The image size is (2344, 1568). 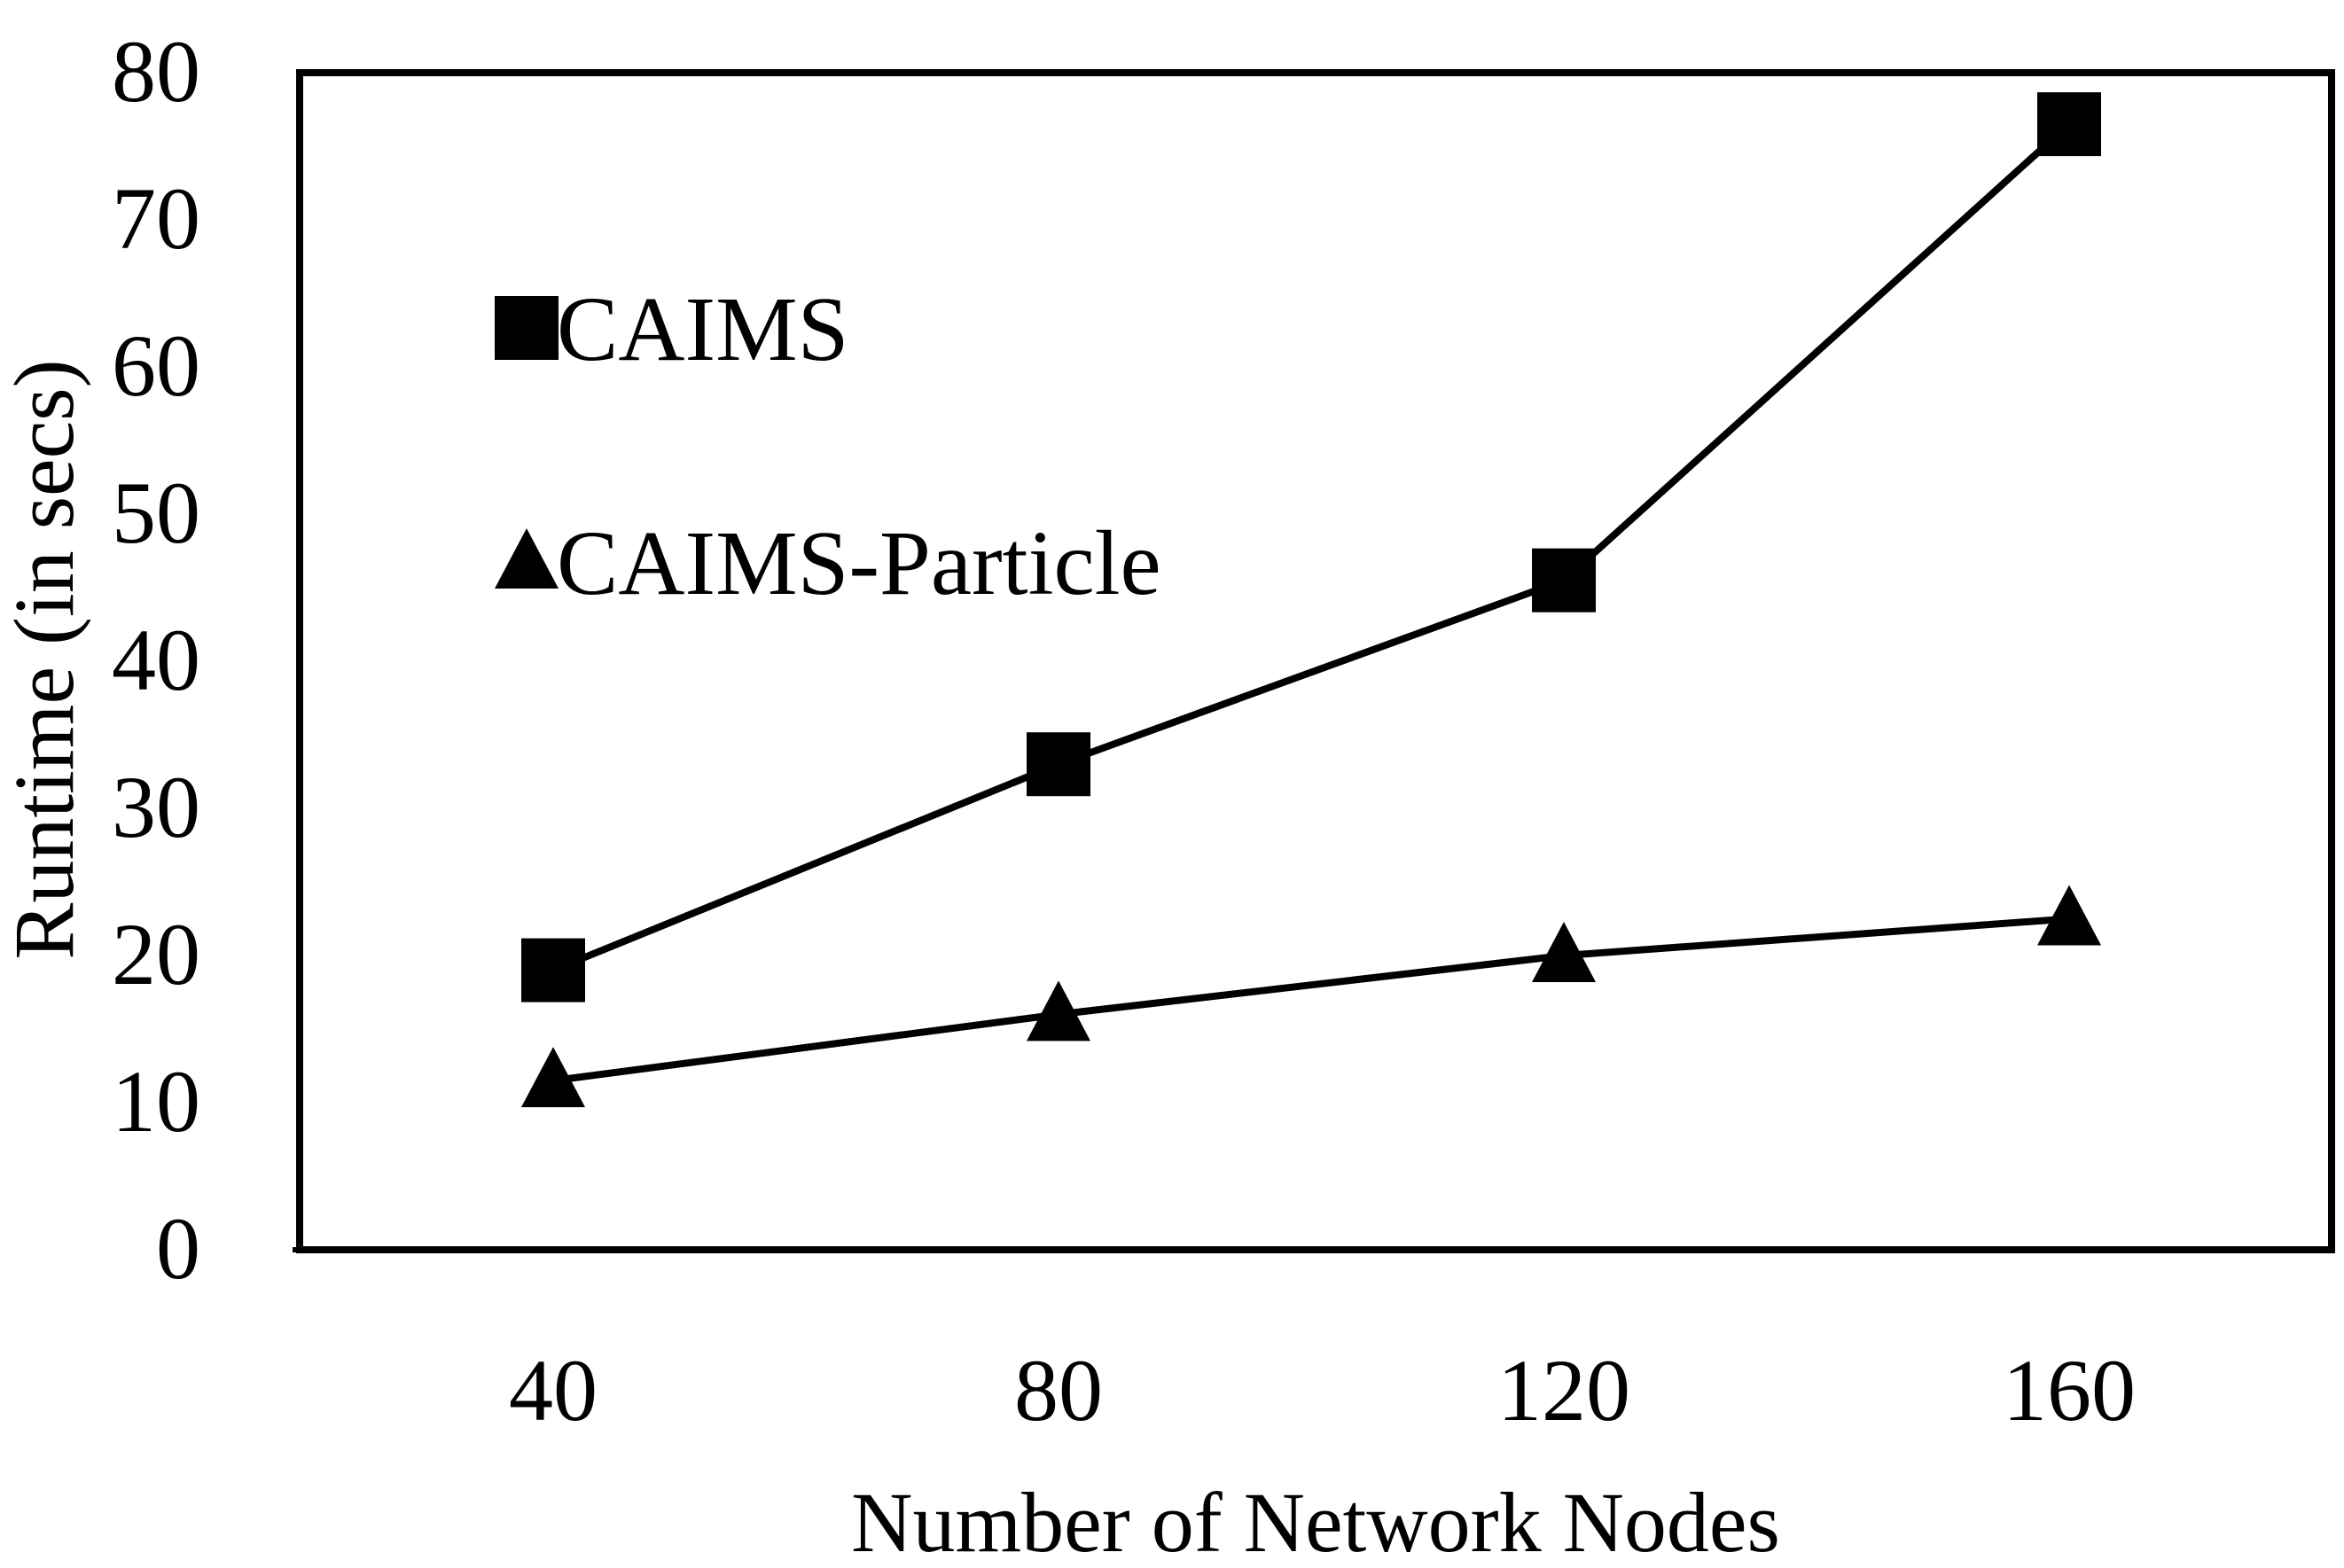 I want to click on y-tick-label-60: 60, so click(x=156, y=365).